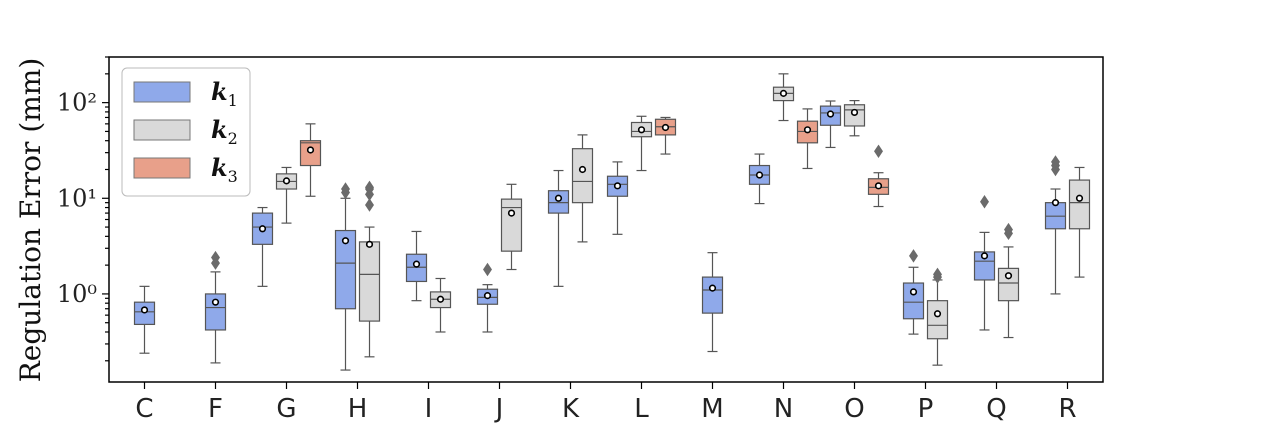 The image size is (1280, 444). I want to click on y-tick-label: 10⁰, so click(77, 294).